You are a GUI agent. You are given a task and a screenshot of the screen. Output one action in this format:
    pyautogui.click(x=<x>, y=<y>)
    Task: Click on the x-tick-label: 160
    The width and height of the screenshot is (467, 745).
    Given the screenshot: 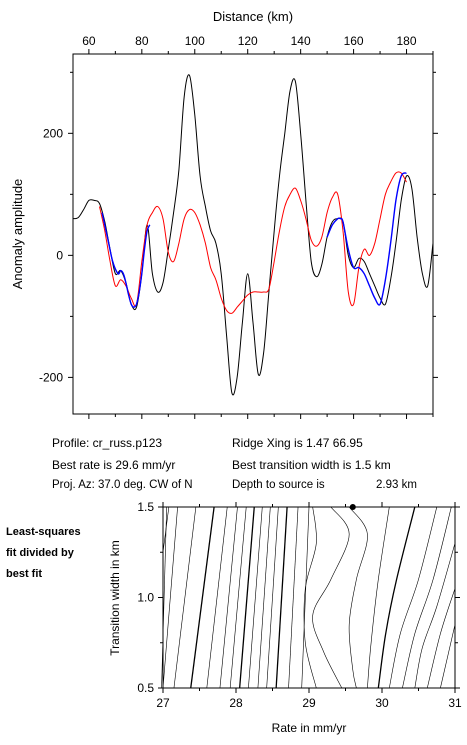 What is the action you would take?
    pyautogui.click(x=354, y=41)
    